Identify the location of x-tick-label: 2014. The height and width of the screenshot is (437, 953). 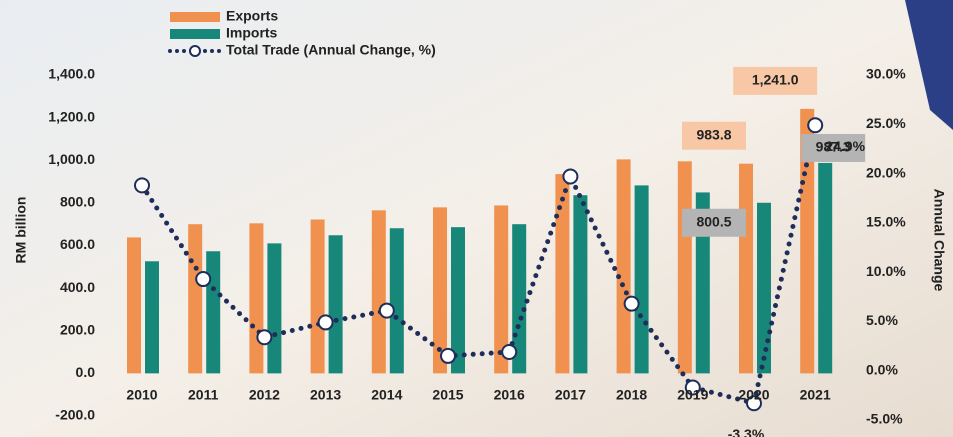
(386, 395).